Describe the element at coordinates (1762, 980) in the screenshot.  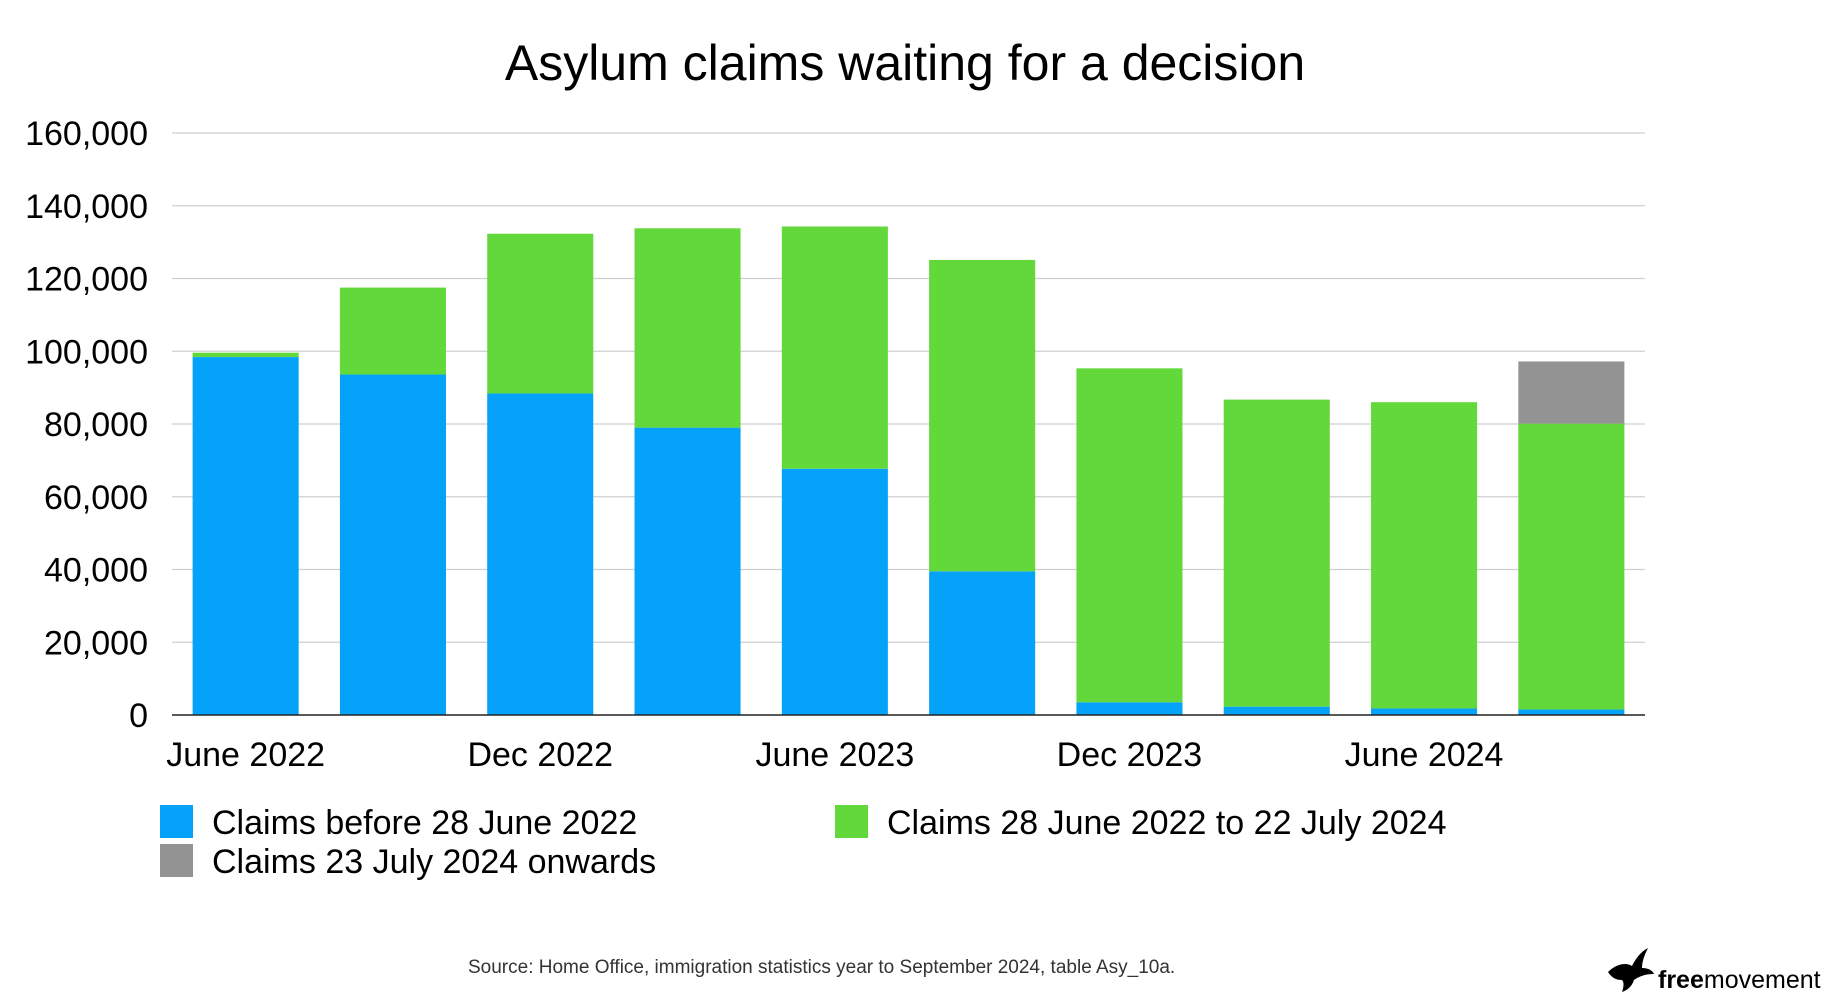
I see `logo-regular-text: movement` at that location.